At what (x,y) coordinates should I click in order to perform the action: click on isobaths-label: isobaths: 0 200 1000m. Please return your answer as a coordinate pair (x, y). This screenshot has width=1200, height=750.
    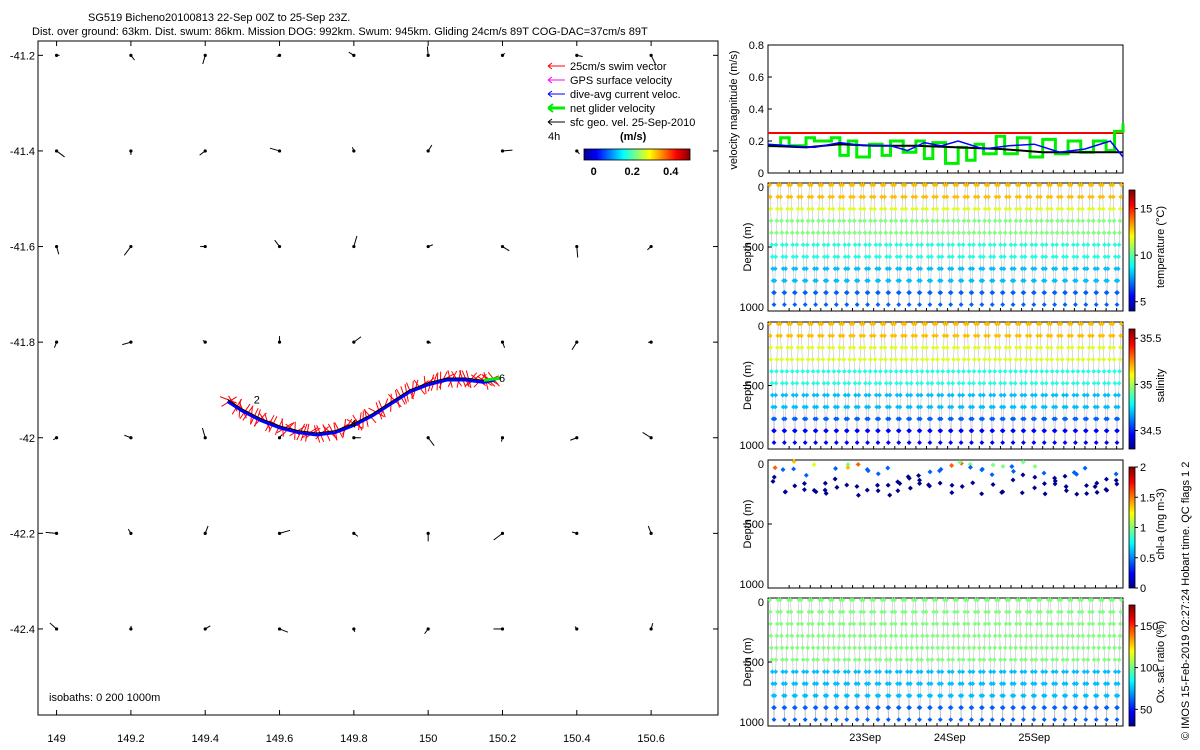
    Looking at the image, I should click on (104, 698).